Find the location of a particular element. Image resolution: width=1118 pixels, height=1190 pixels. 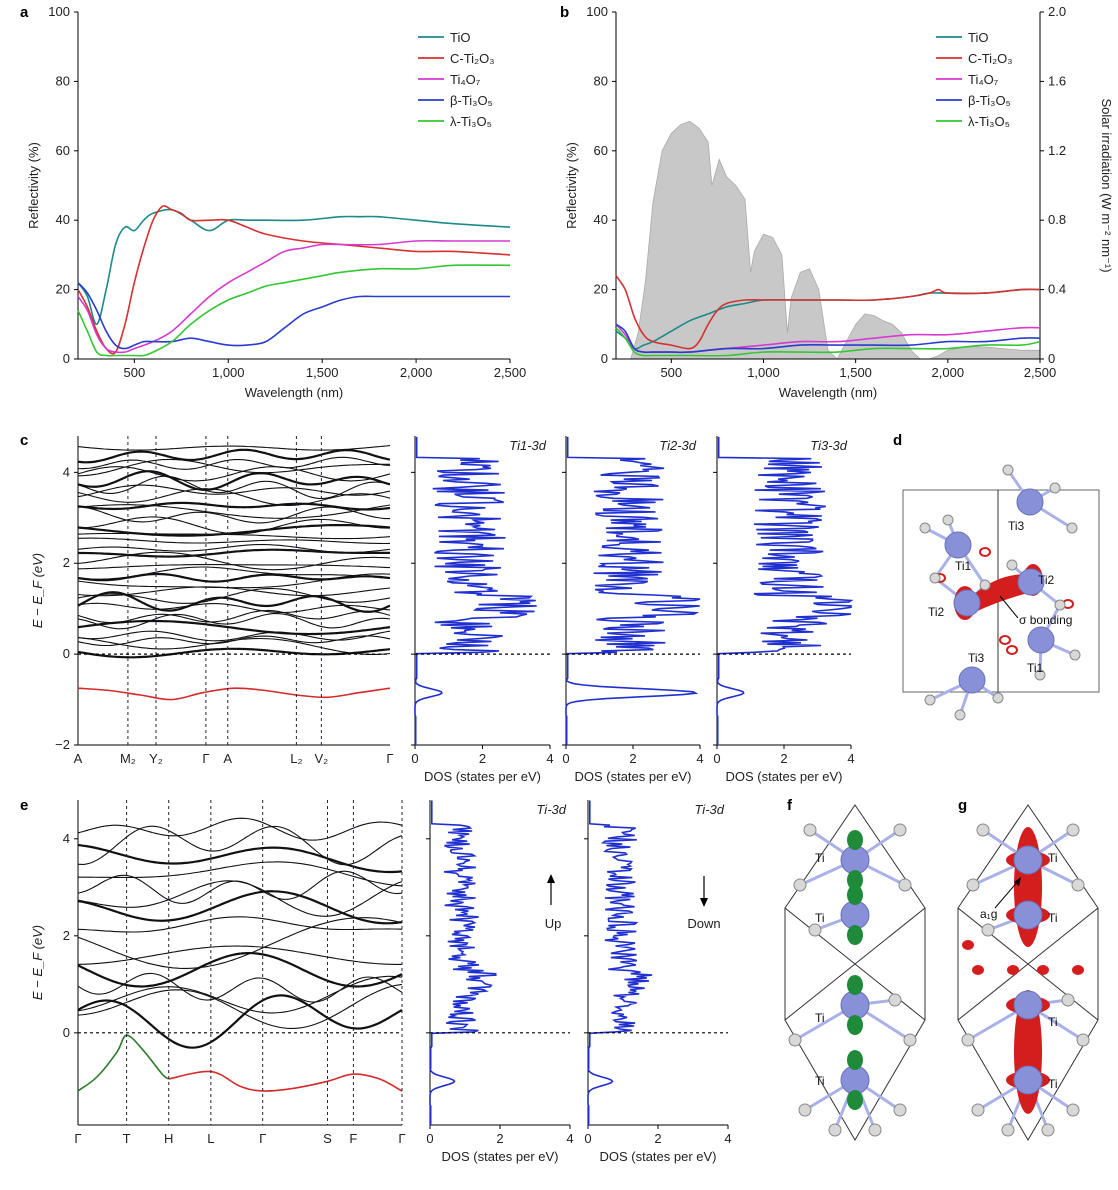

y2-tick-label: 1.6 is located at coordinates (1057, 80).